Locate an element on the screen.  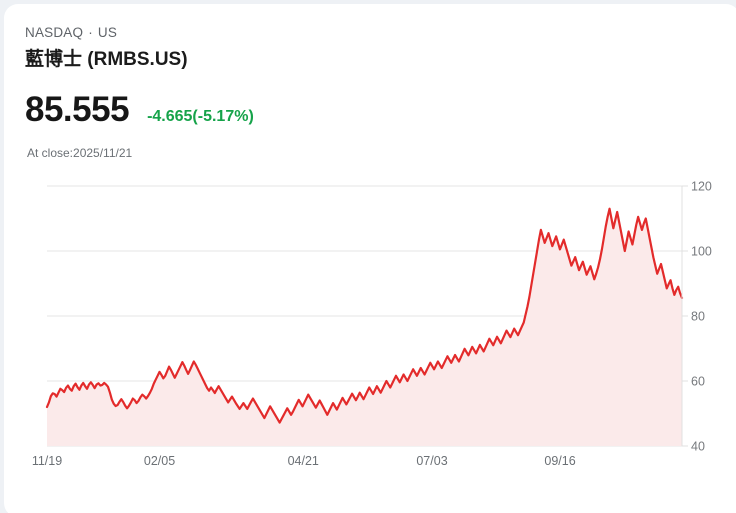
last-price: 85.555 is located at coordinates (77, 109).